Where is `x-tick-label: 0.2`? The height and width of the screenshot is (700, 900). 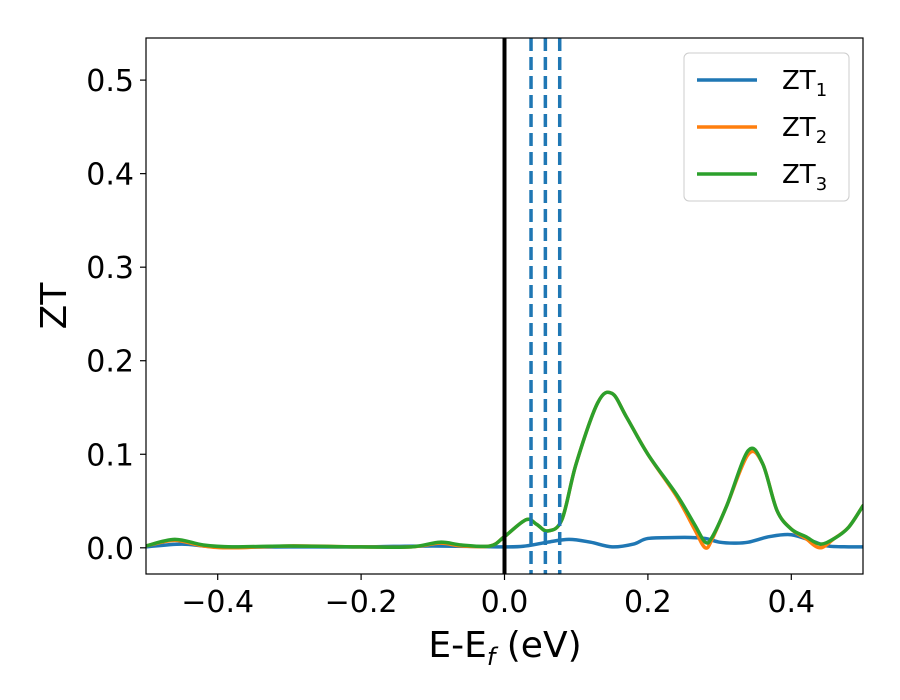
x-tick-label: 0.2 is located at coordinates (648, 602).